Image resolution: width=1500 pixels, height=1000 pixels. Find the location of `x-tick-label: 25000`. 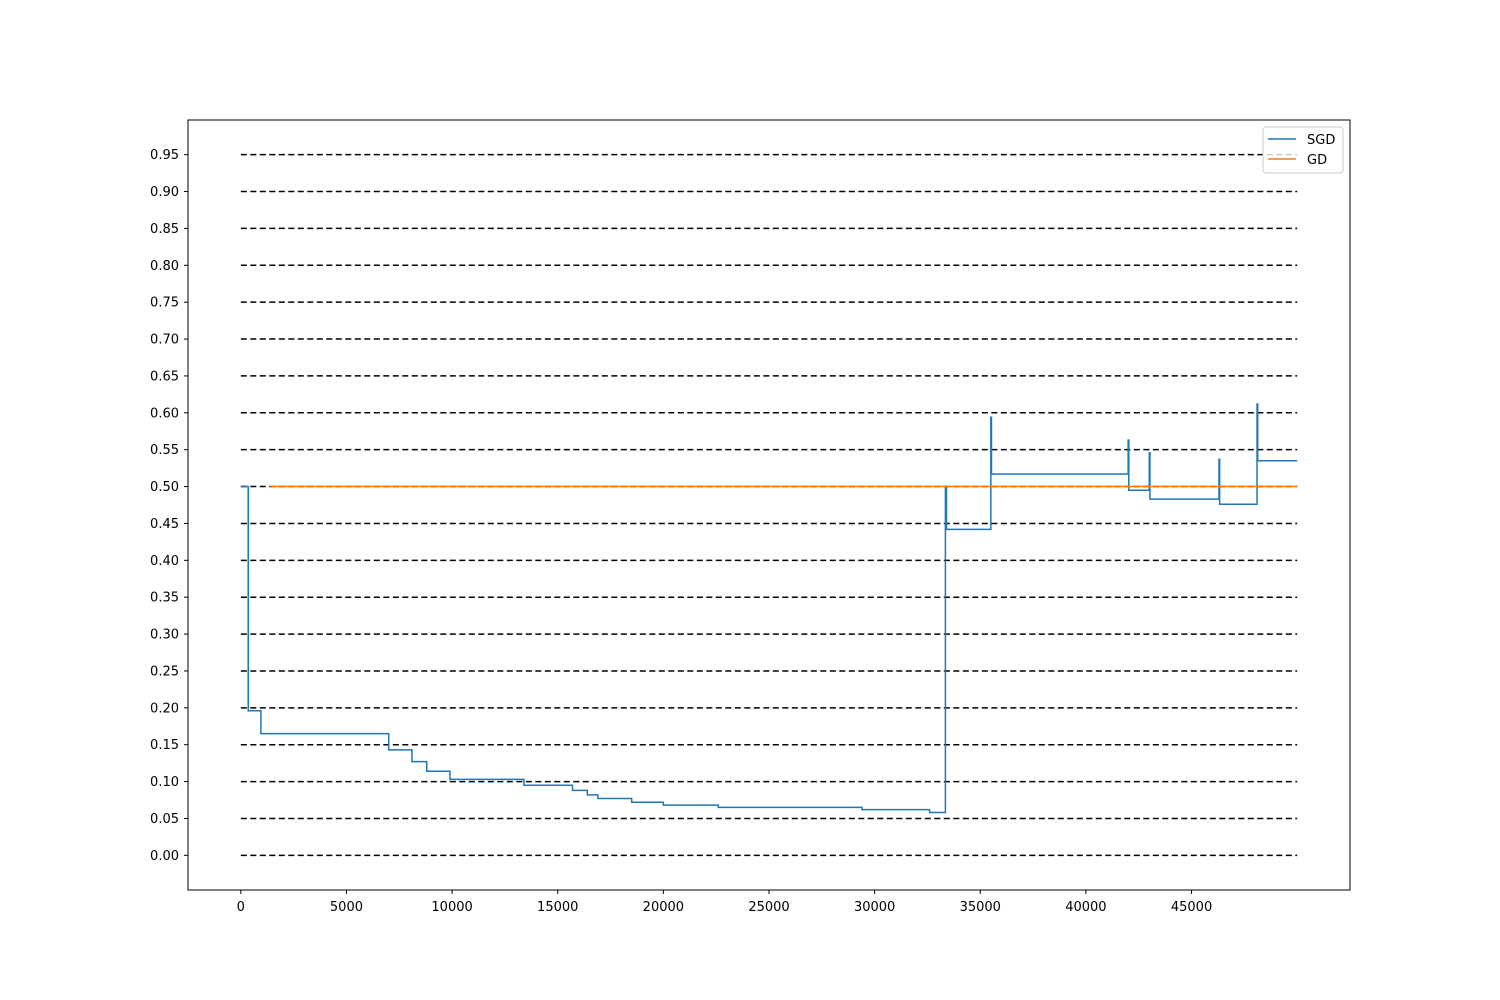

x-tick-label: 25000 is located at coordinates (768, 907).